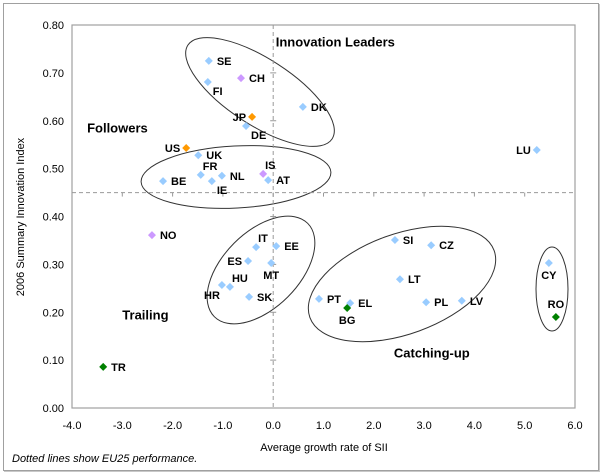 The height and width of the screenshot is (474, 604). What do you see at coordinates (373, 426) in the screenshot?
I see `x-tick-label: 2.0` at bounding box center [373, 426].